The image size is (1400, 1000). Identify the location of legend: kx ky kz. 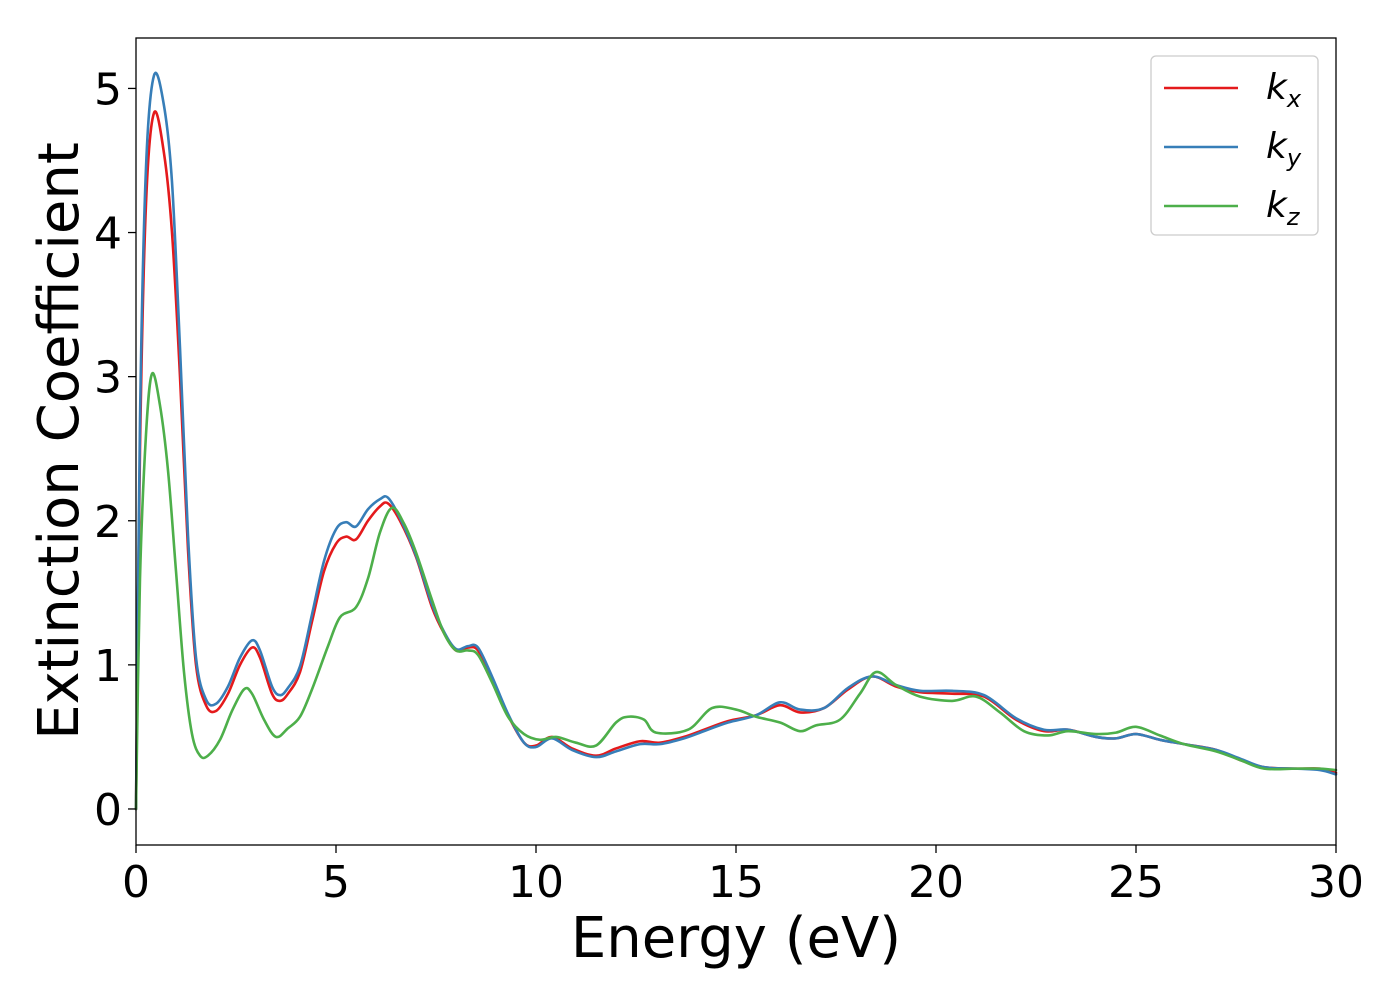
(1234, 145).